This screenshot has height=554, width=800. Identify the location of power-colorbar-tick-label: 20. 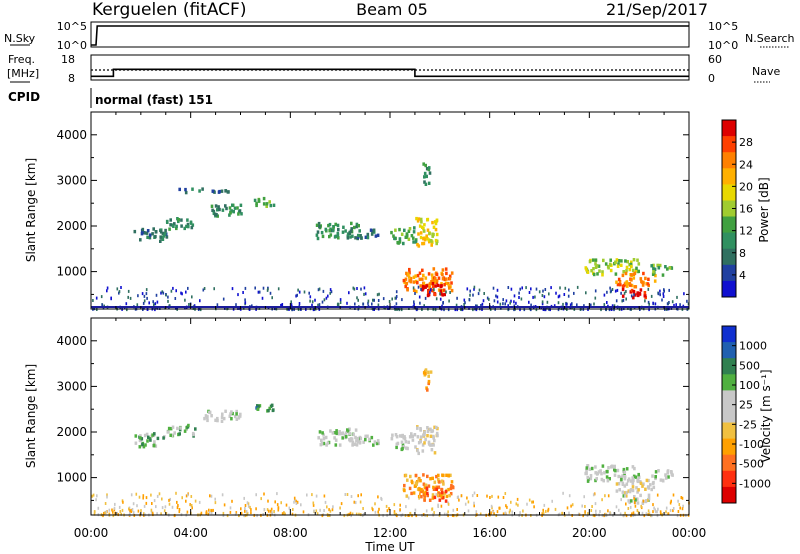
(746, 186).